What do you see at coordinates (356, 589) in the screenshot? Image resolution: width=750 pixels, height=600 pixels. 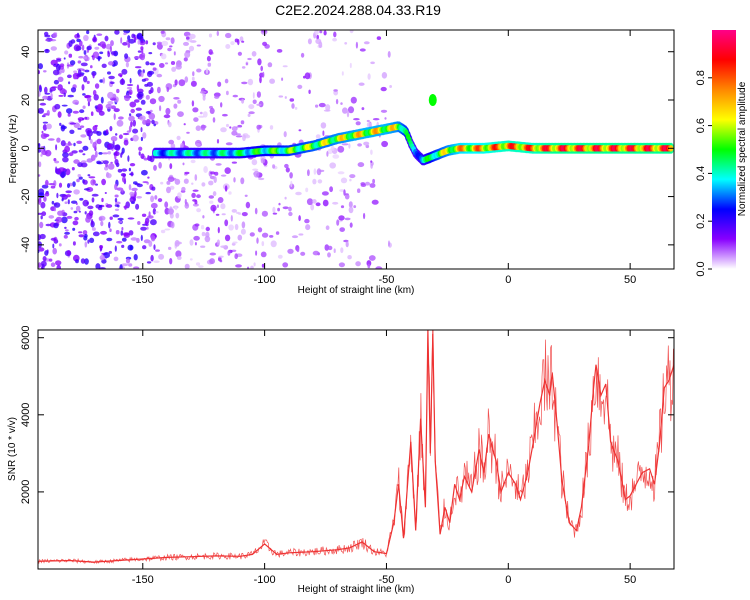 I see `snr-xlabel: Height of straight line (km)` at bounding box center [356, 589].